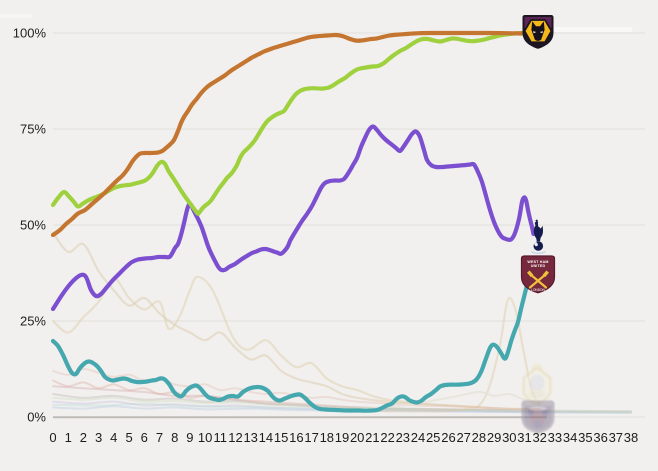  Describe the element at coordinates (600, 437) in the screenshot. I see `svg-text: 36` at that location.